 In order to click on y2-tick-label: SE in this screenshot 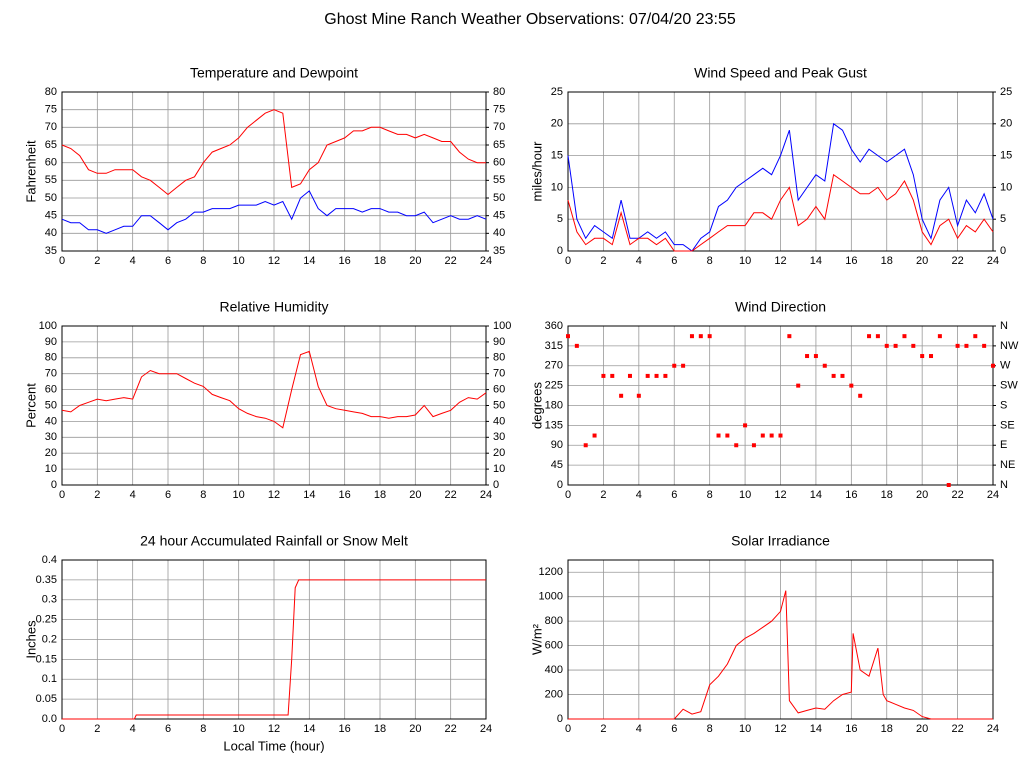, I will do `click(1007, 425)`.